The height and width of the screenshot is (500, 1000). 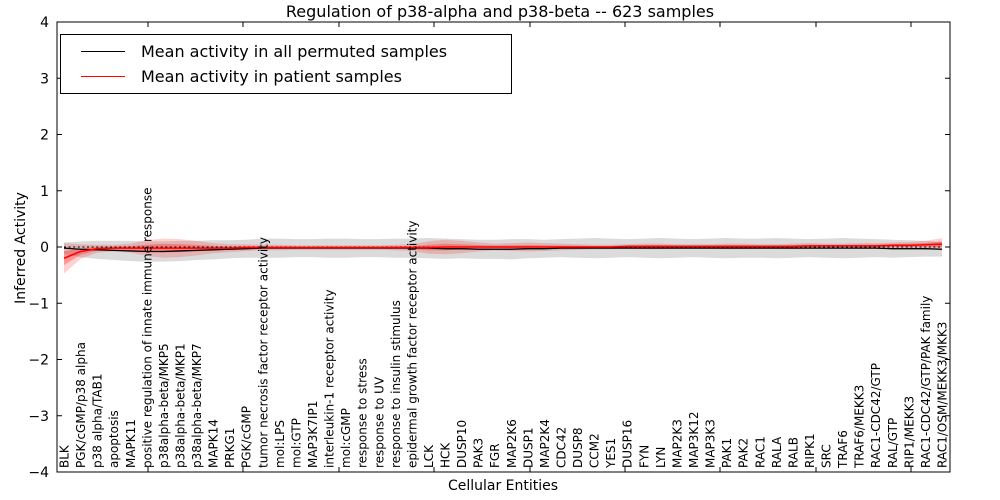 I want to click on legend-label-permuted: Mean activity in all permuted samples, so click(x=294, y=51).